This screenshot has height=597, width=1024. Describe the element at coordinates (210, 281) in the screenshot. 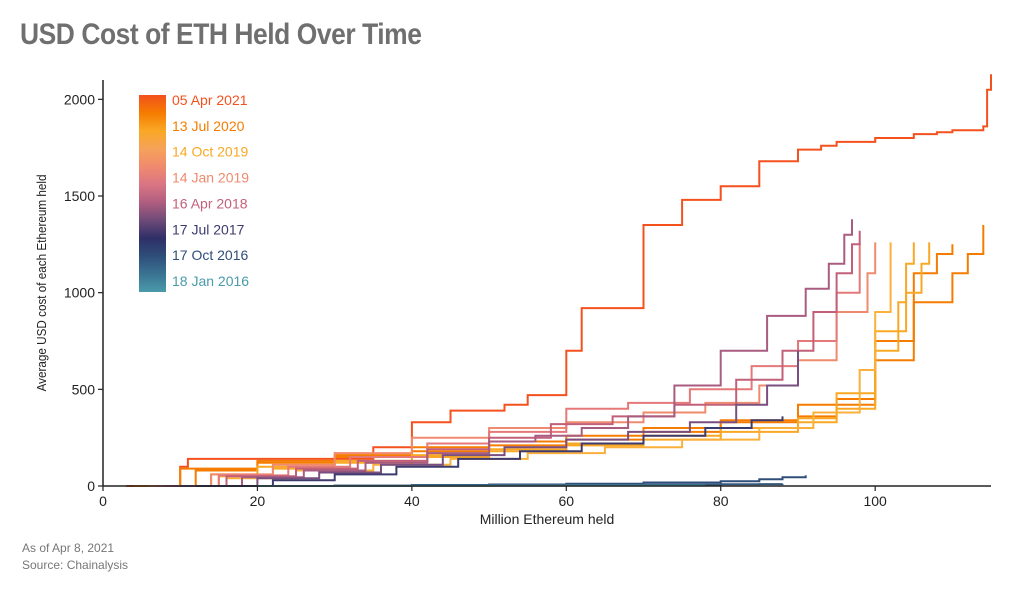

I see `legend-label: 18 Jan 2016` at that location.